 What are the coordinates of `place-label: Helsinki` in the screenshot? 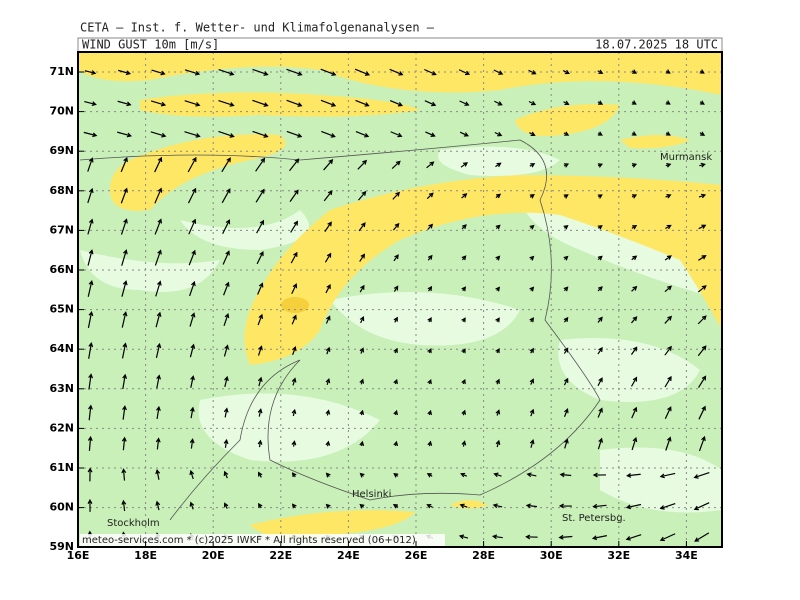 It's located at (371, 494).